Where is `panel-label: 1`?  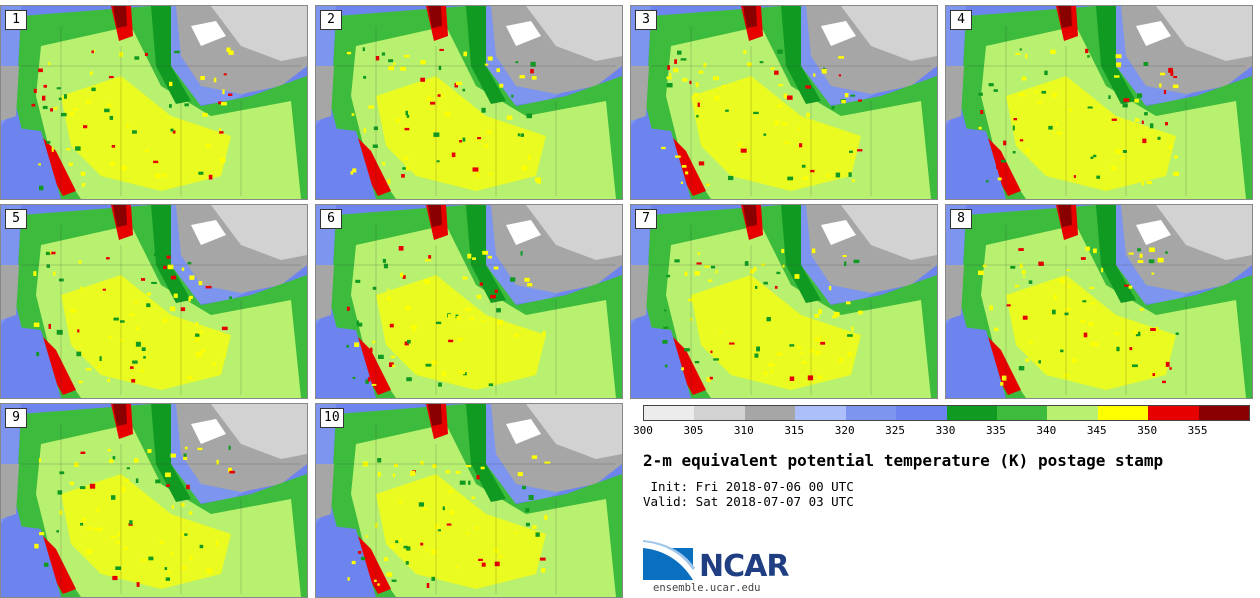 panel-label: 1 is located at coordinates (16, 20).